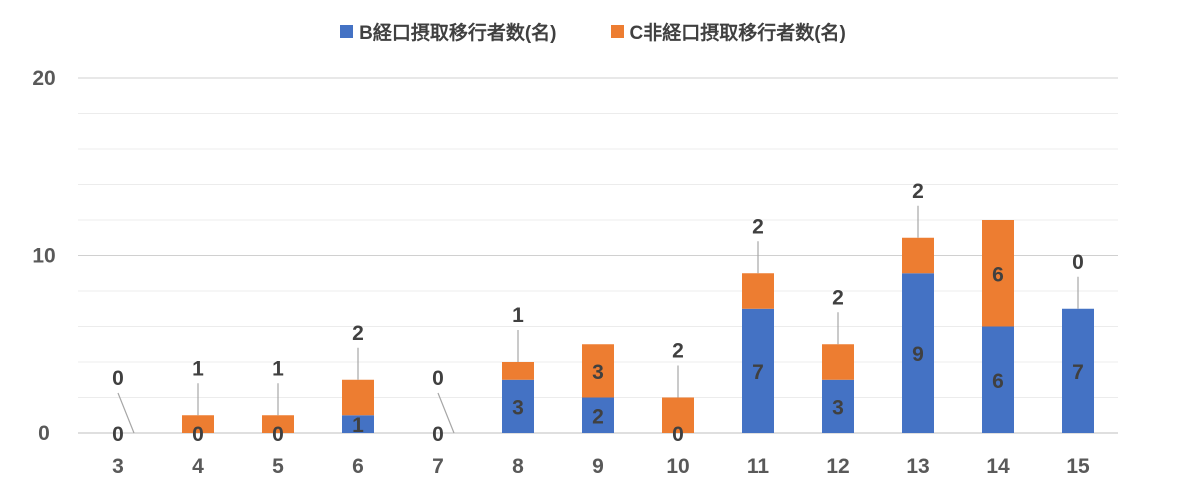  I want to click on data-label-b: 6, so click(998, 381).